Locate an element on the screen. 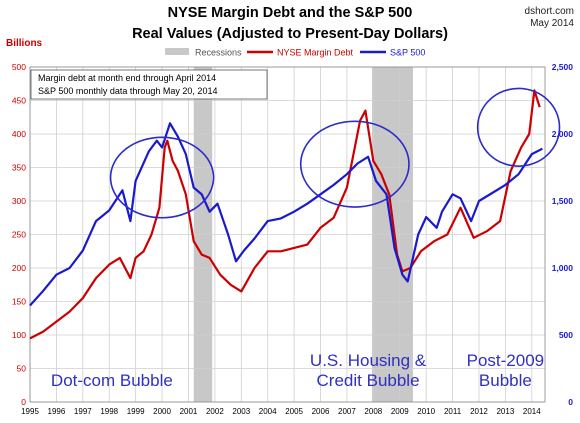  annotation-1-line-0: U.S. Housing & is located at coordinates (368, 360).